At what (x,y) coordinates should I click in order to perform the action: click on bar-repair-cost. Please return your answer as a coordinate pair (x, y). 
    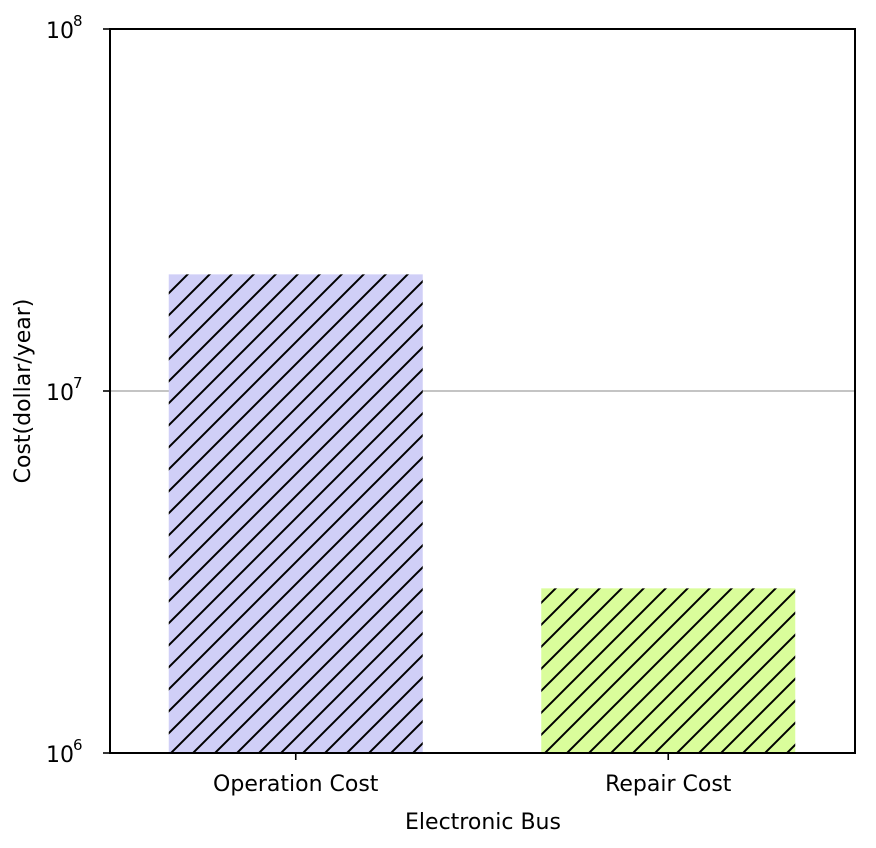
    Looking at the image, I should click on (668, 670).